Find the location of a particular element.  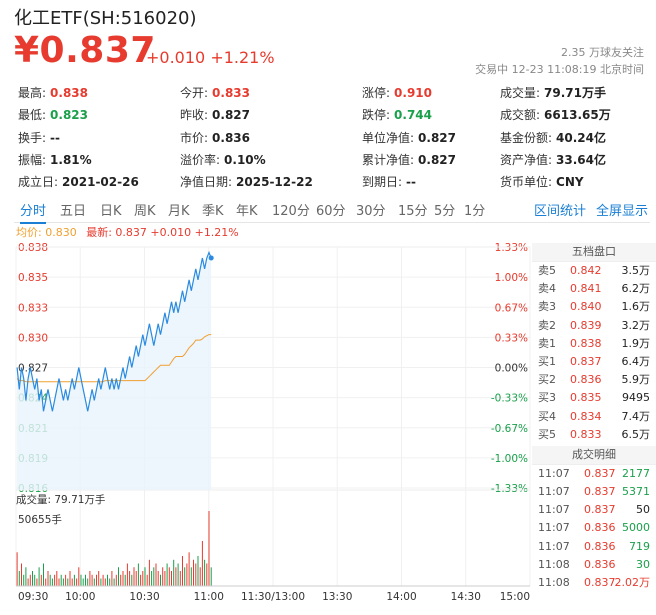

orderbook-price: 0.842 is located at coordinates (586, 270).